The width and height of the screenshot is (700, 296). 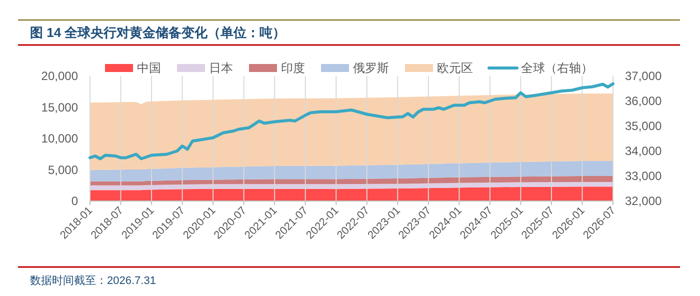 I want to click on legend-label: 中国, so click(x=149, y=68).